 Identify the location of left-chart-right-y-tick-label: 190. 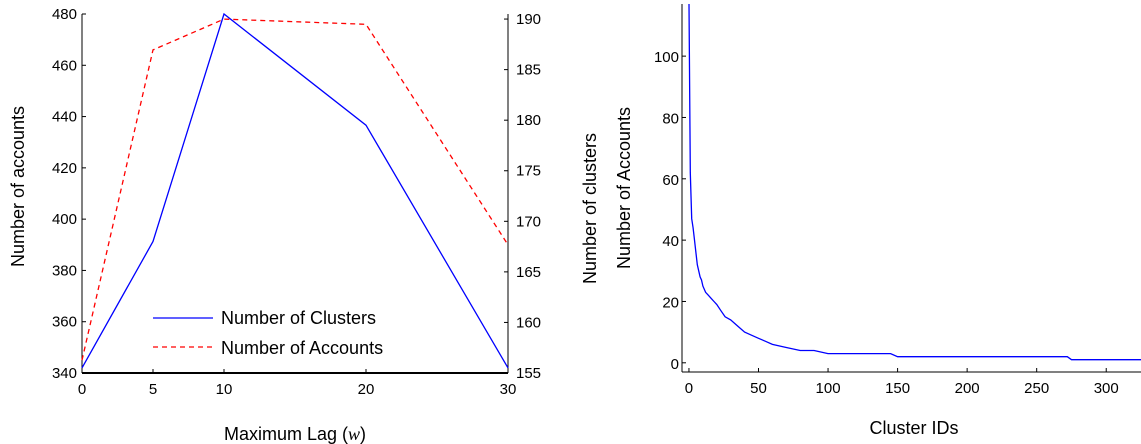
(528, 19).